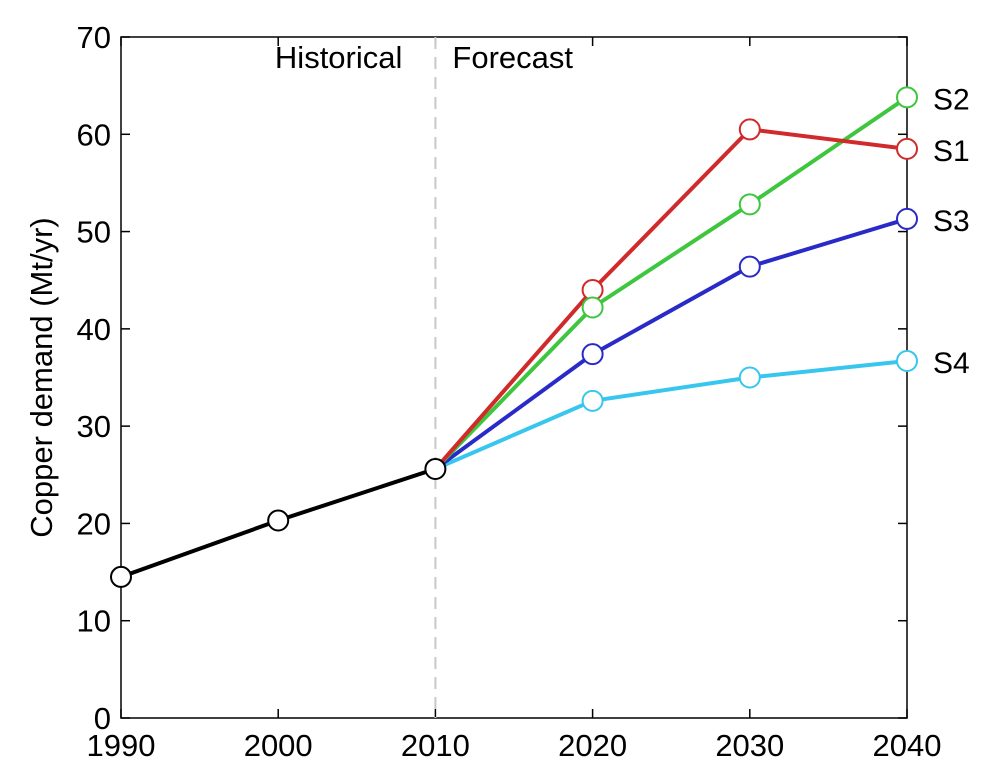 Image resolution: width=989 pixels, height=768 pixels. Describe the element at coordinates (94, 232) in the screenshot. I see `y-tick-label: 50` at that location.